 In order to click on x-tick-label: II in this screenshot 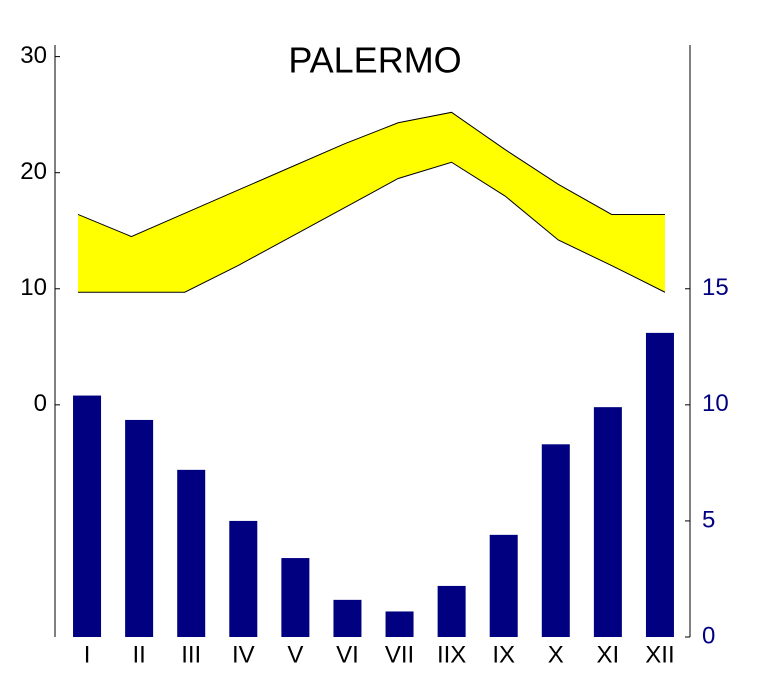, I will do `click(138, 654)`.